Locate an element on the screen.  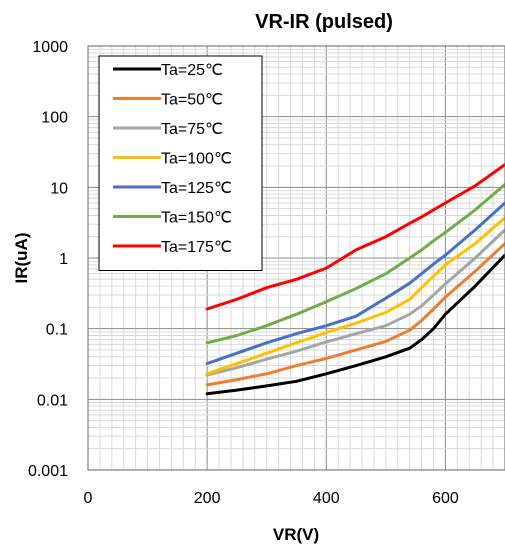
y-tick-label: 0.001 is located at coordinates (48, 471).